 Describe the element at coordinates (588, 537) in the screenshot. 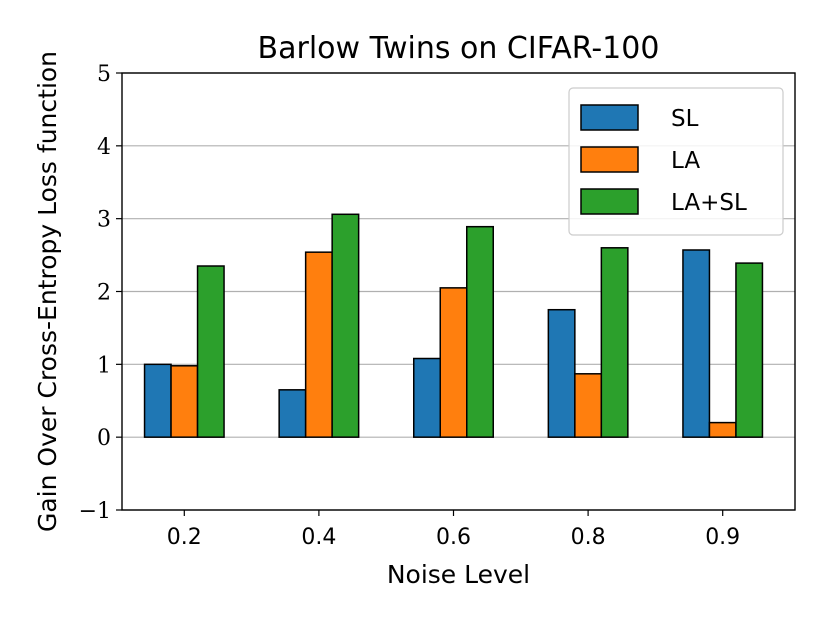

I see `x-tick-label: 0.8` at that location.